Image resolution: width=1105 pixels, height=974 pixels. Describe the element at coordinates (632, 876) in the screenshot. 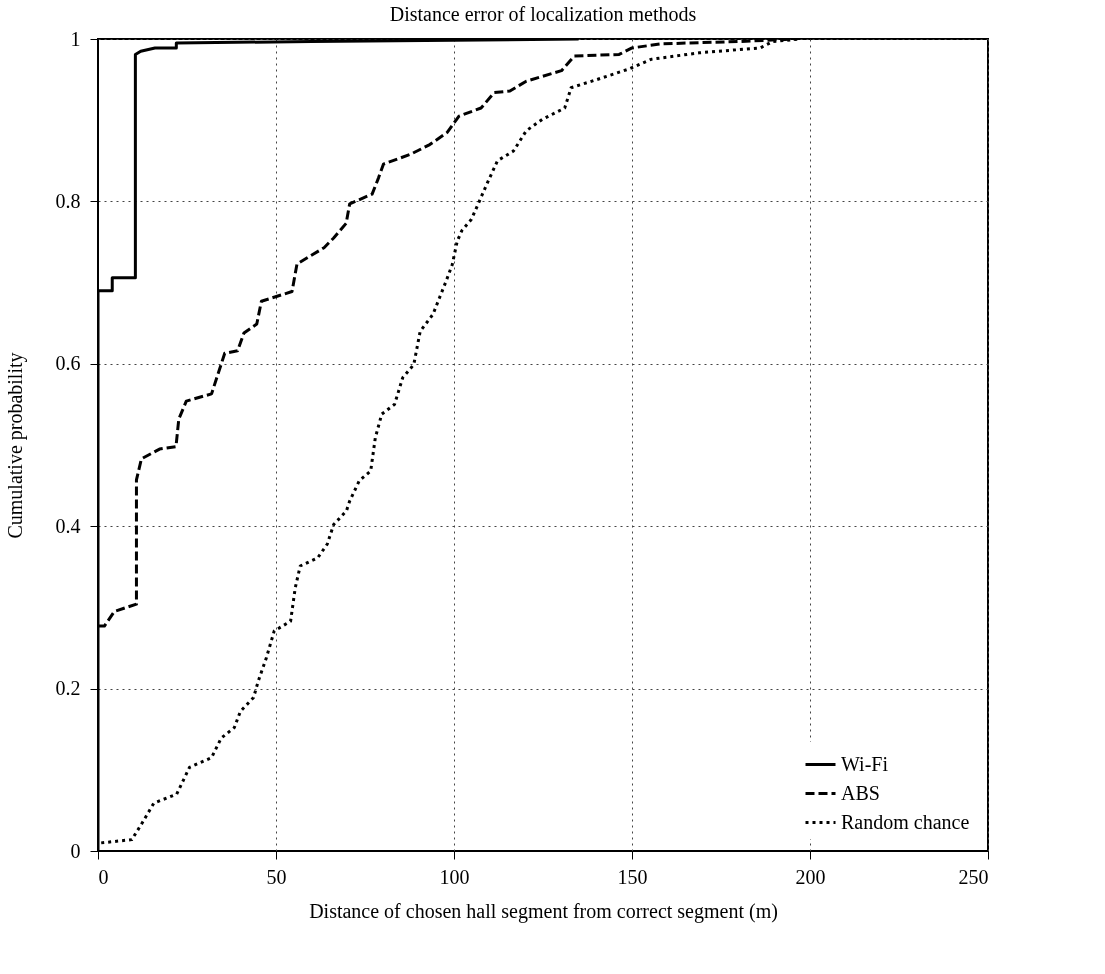

I see `x-tick-label: 150` at that location.